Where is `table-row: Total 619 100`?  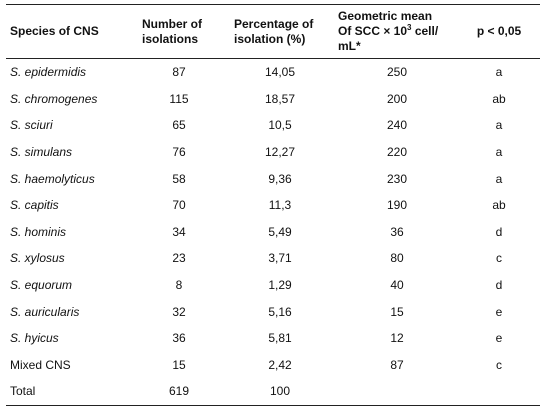
table-row: Total 619 100 is located at coordinates (273, 392).